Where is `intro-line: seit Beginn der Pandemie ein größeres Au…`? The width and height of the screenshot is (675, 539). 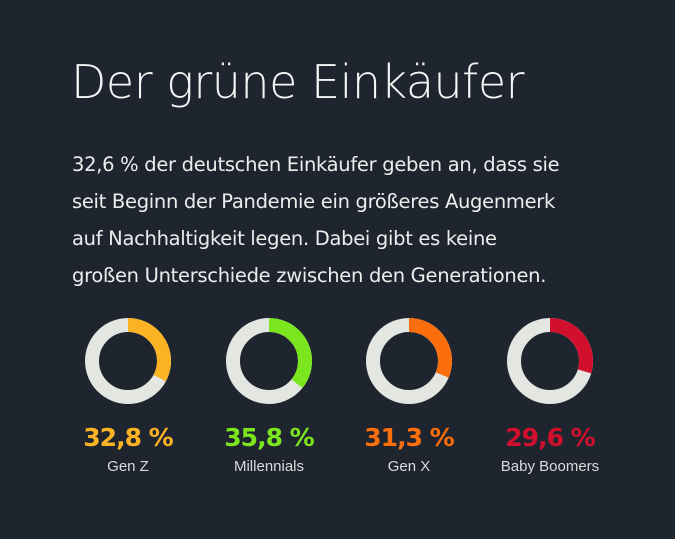 intro-line: seit Beginn der Pandemie ein größeres Au… is located at coordinates (313, 201).